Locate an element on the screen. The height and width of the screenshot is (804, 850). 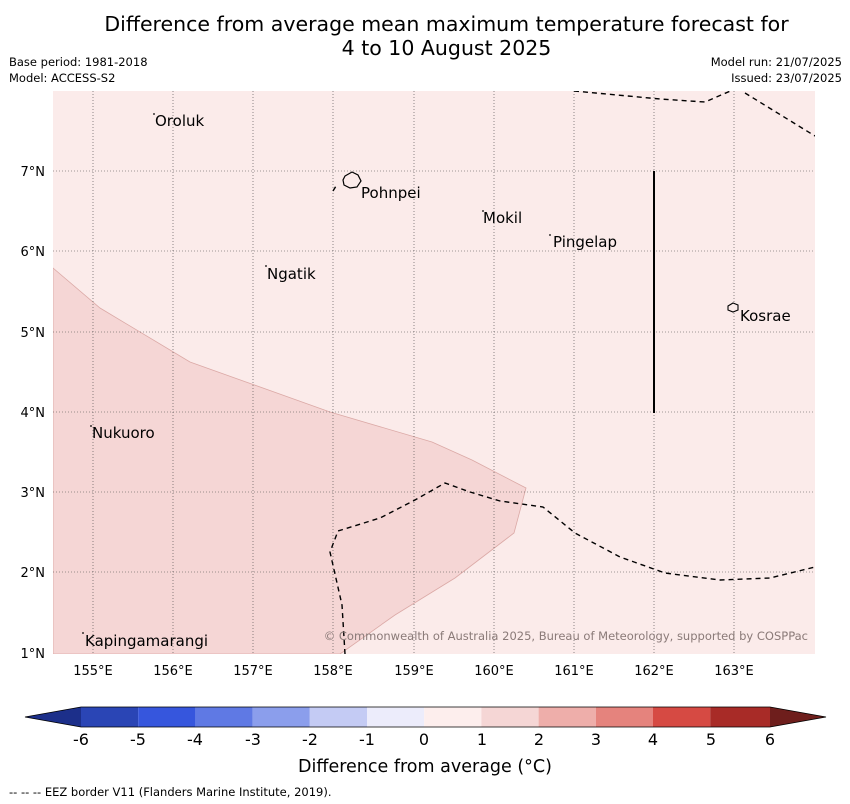
meta-right: Model run: 21/07/2025 Issued: 23/07/2025 is located at coordinates (776, 70).